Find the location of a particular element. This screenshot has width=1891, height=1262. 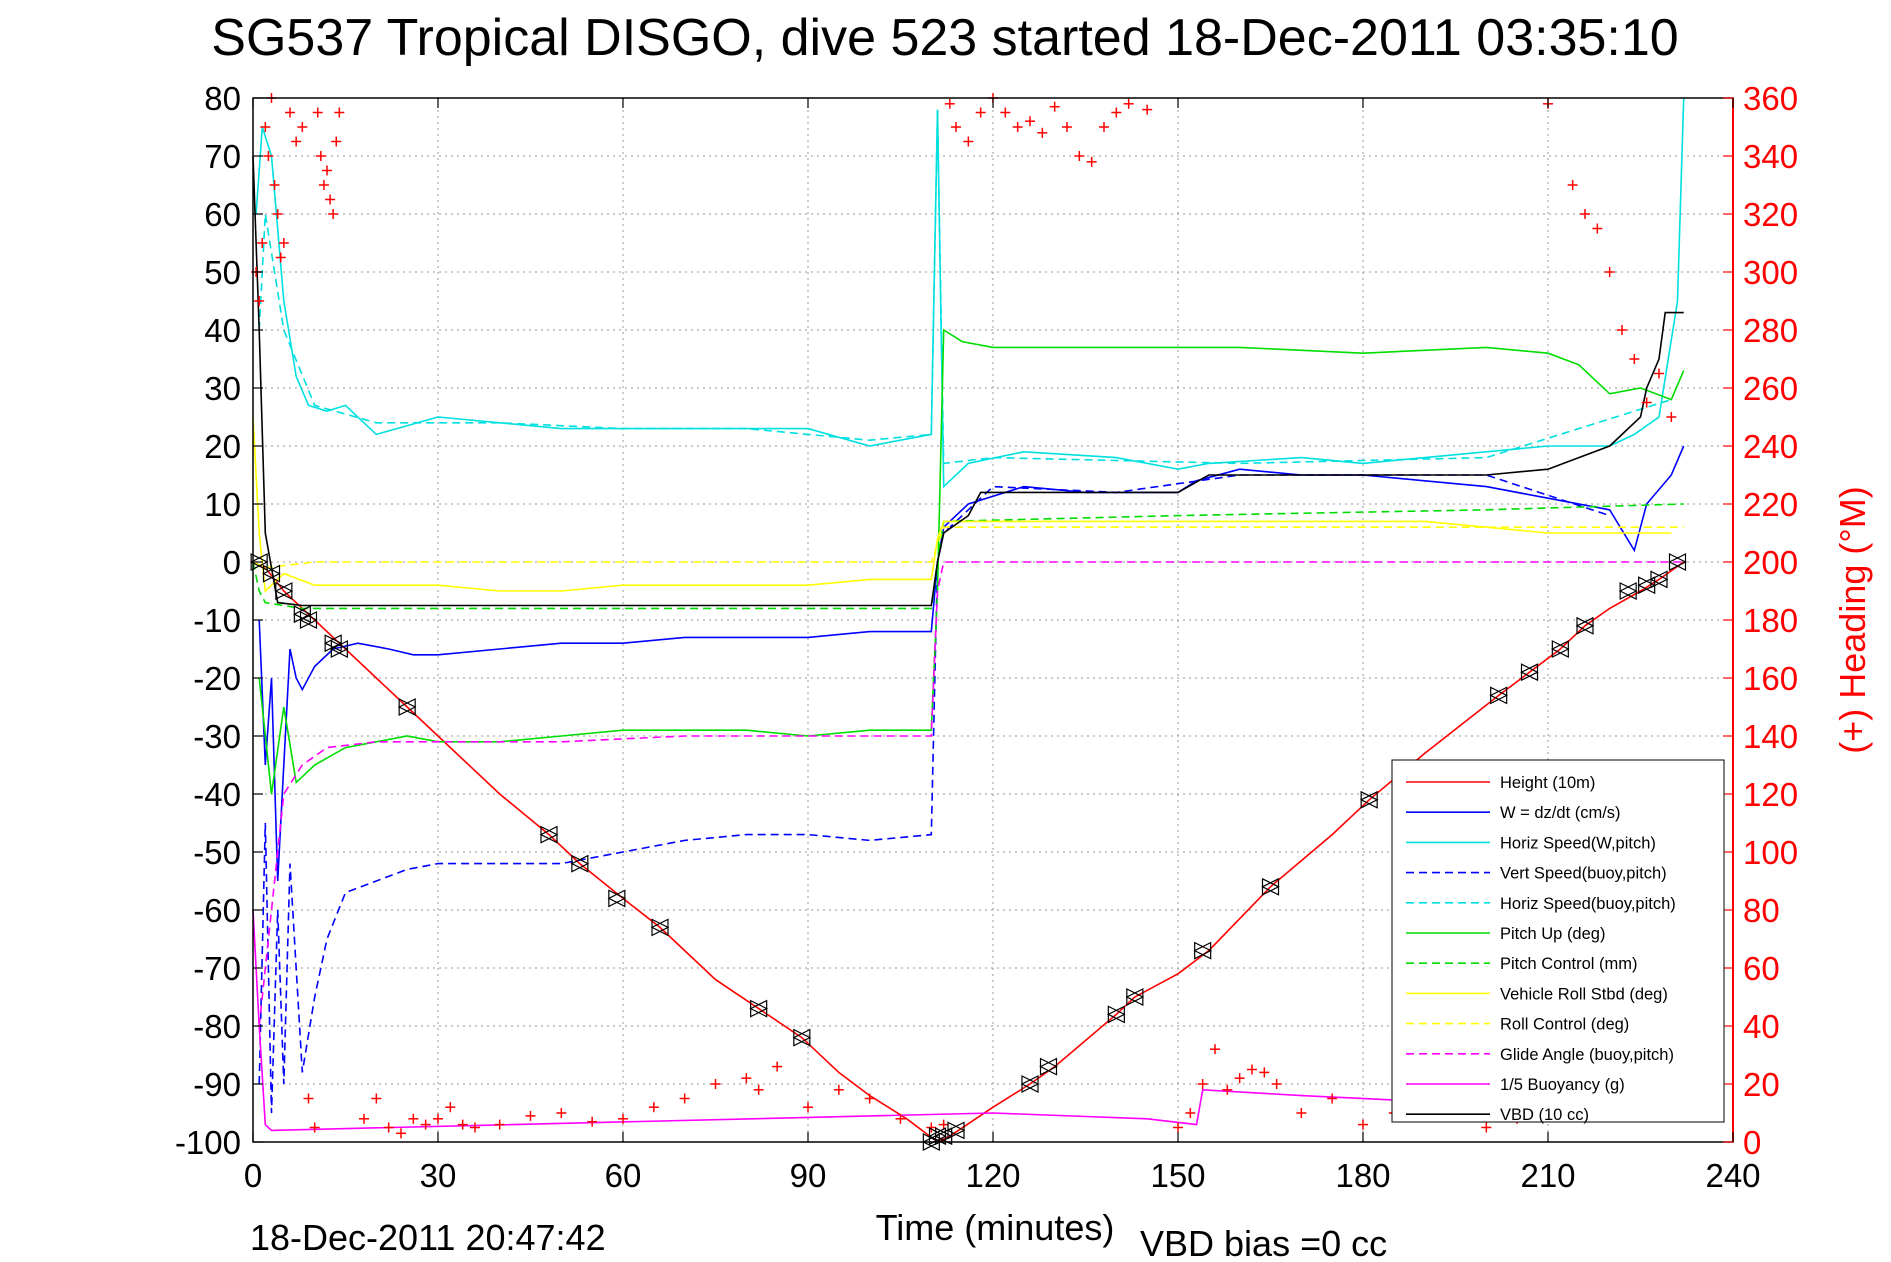

footer-timestamp: 18-Dec-2011 20:47:42 is located at coordinates (428, 1237).